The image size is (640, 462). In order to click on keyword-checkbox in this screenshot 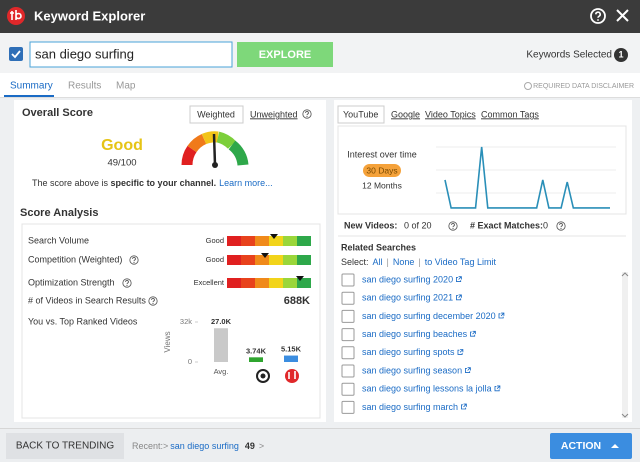, I will do `click(16, 54)`.